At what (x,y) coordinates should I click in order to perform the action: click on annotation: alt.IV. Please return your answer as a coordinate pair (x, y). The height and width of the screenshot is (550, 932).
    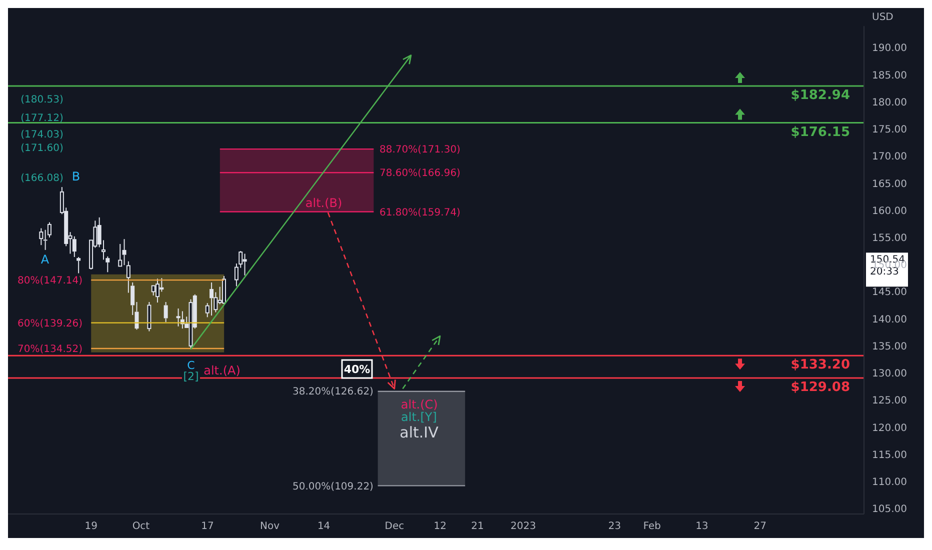
    Looking at the image, I should click on (420, 432).